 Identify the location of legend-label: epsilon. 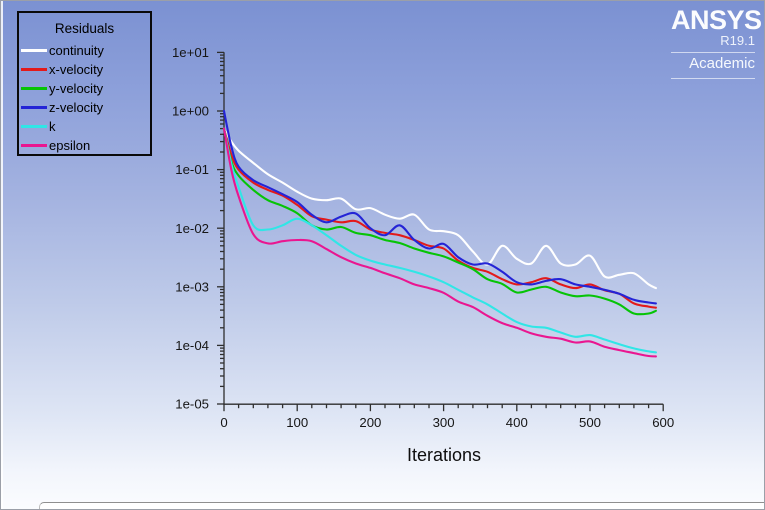
(70, 145).